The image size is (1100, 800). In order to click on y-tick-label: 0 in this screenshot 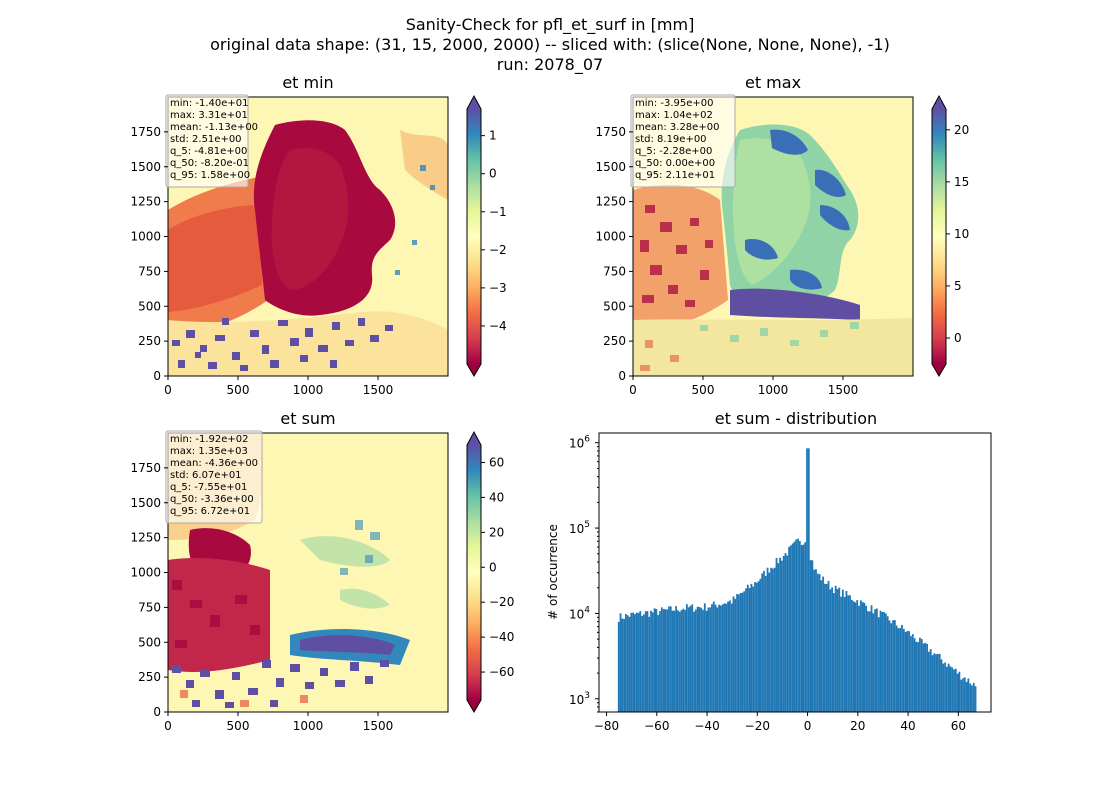, I will do `click(157, 376)`.